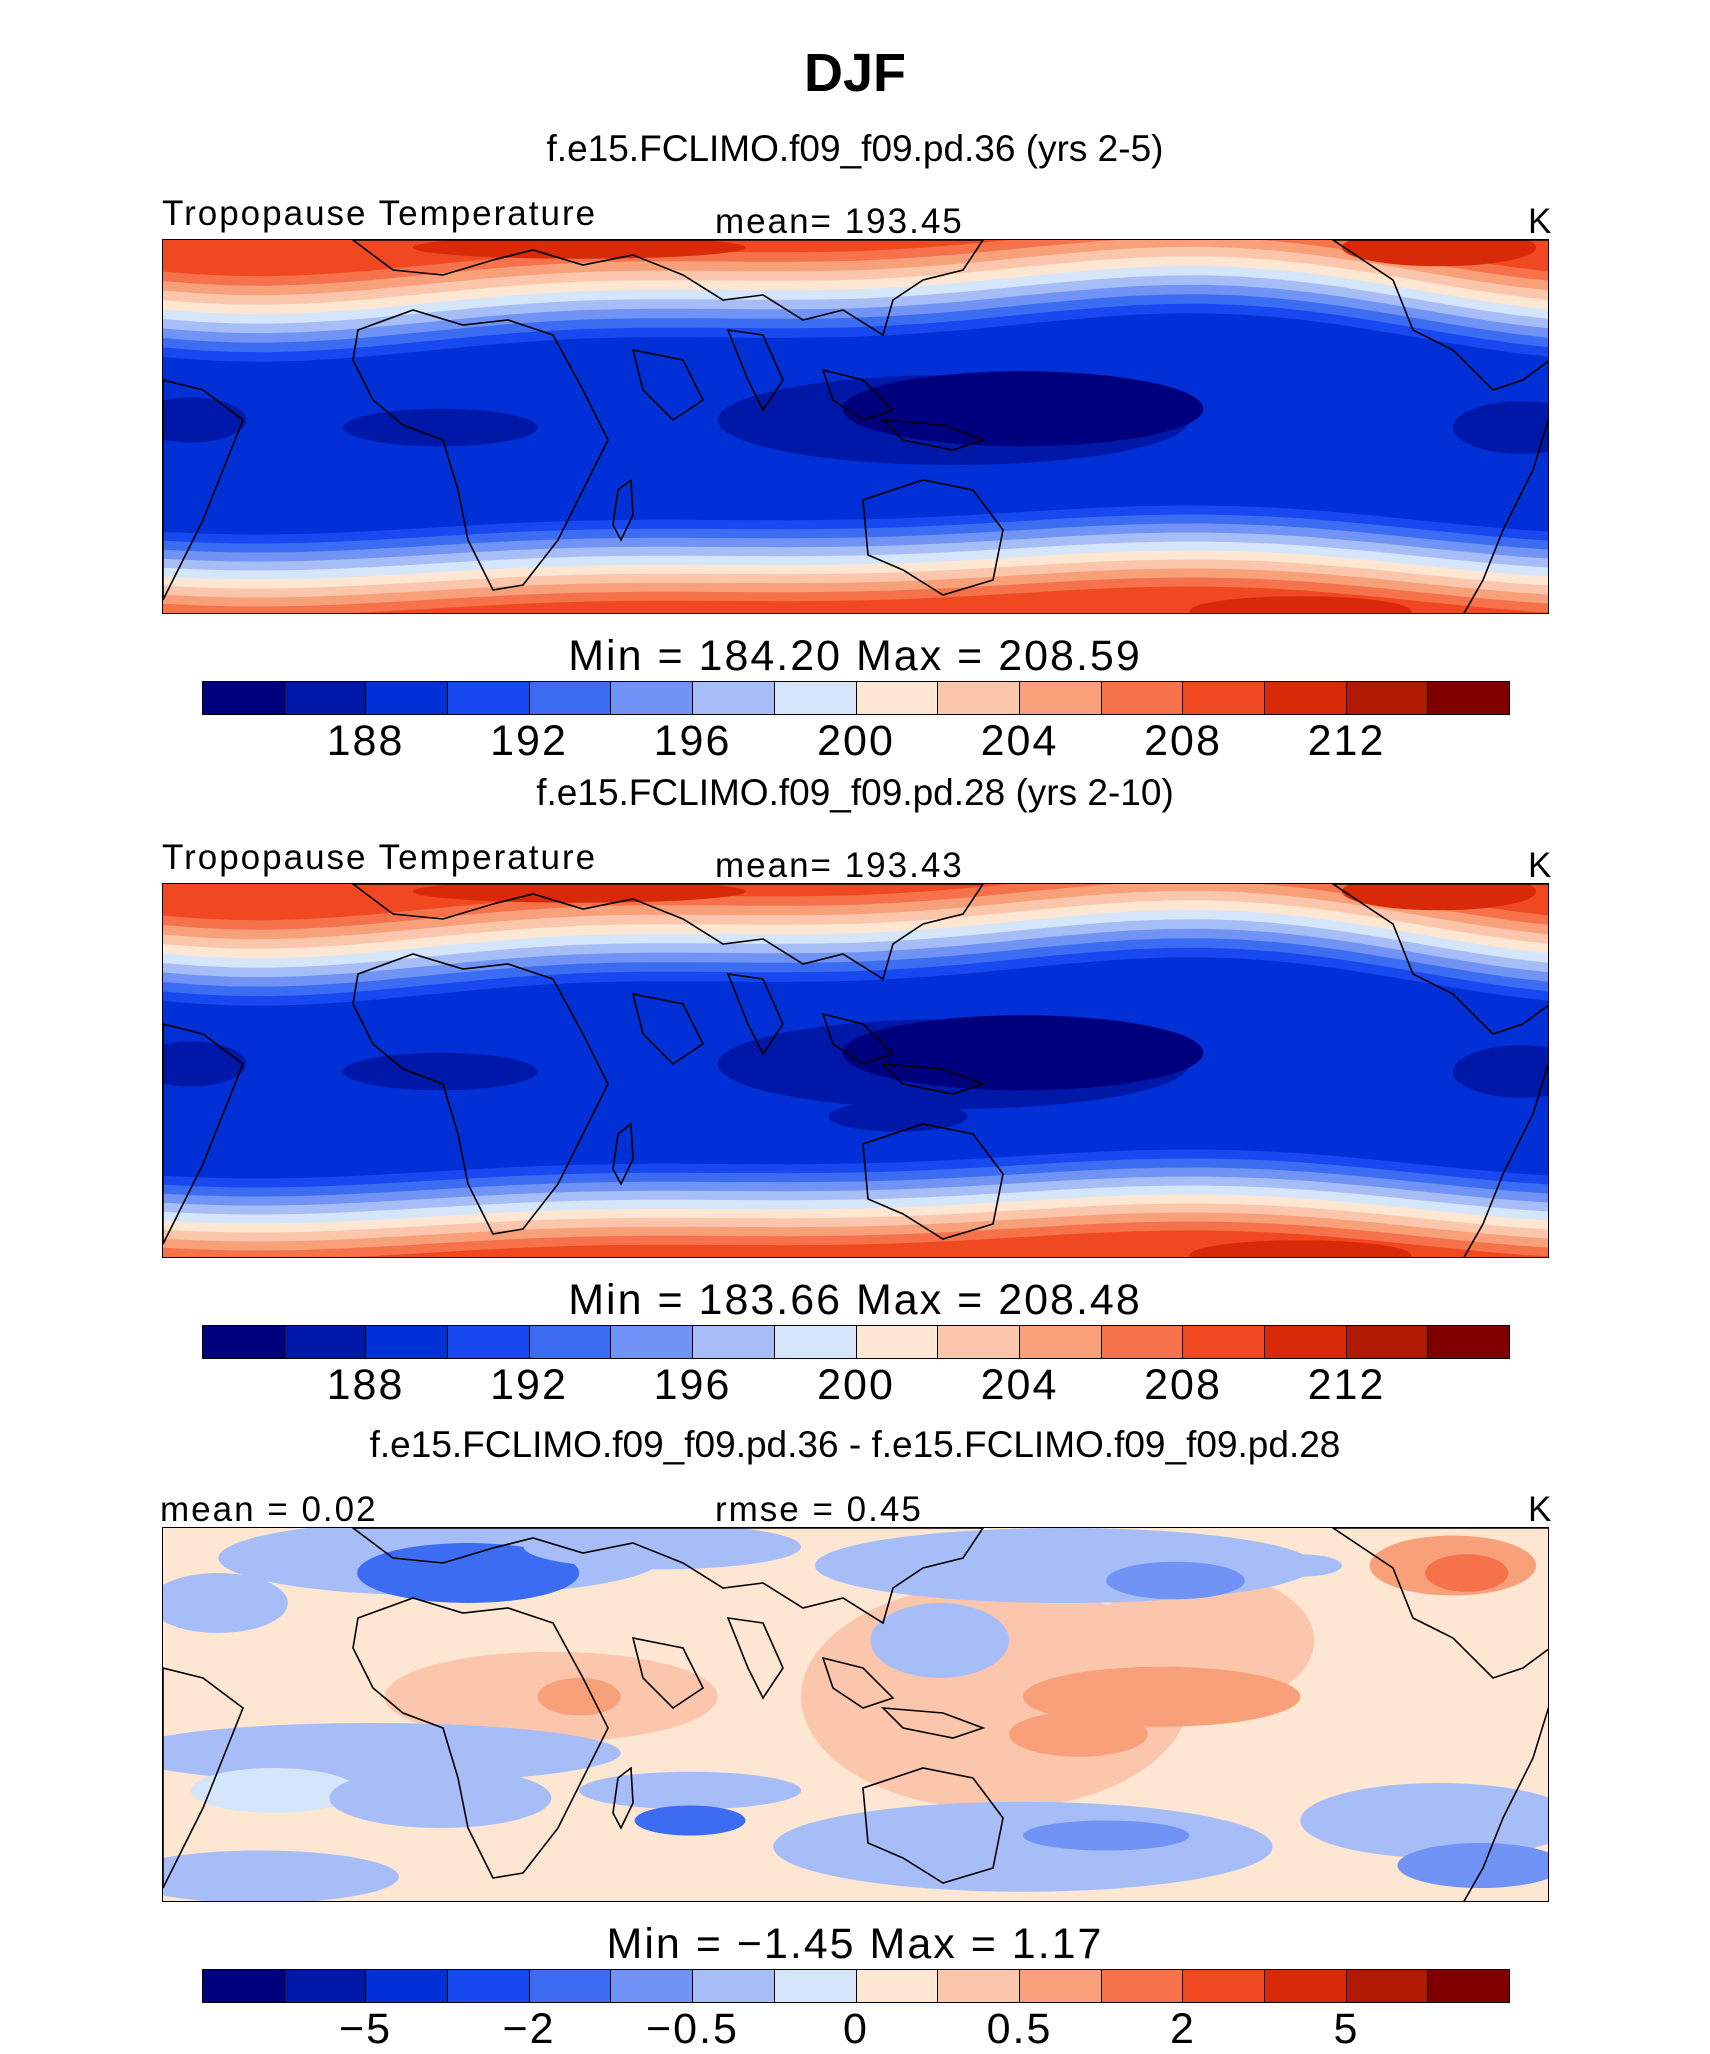  I want to click on panel3-colorbar, so click(856, 1986).